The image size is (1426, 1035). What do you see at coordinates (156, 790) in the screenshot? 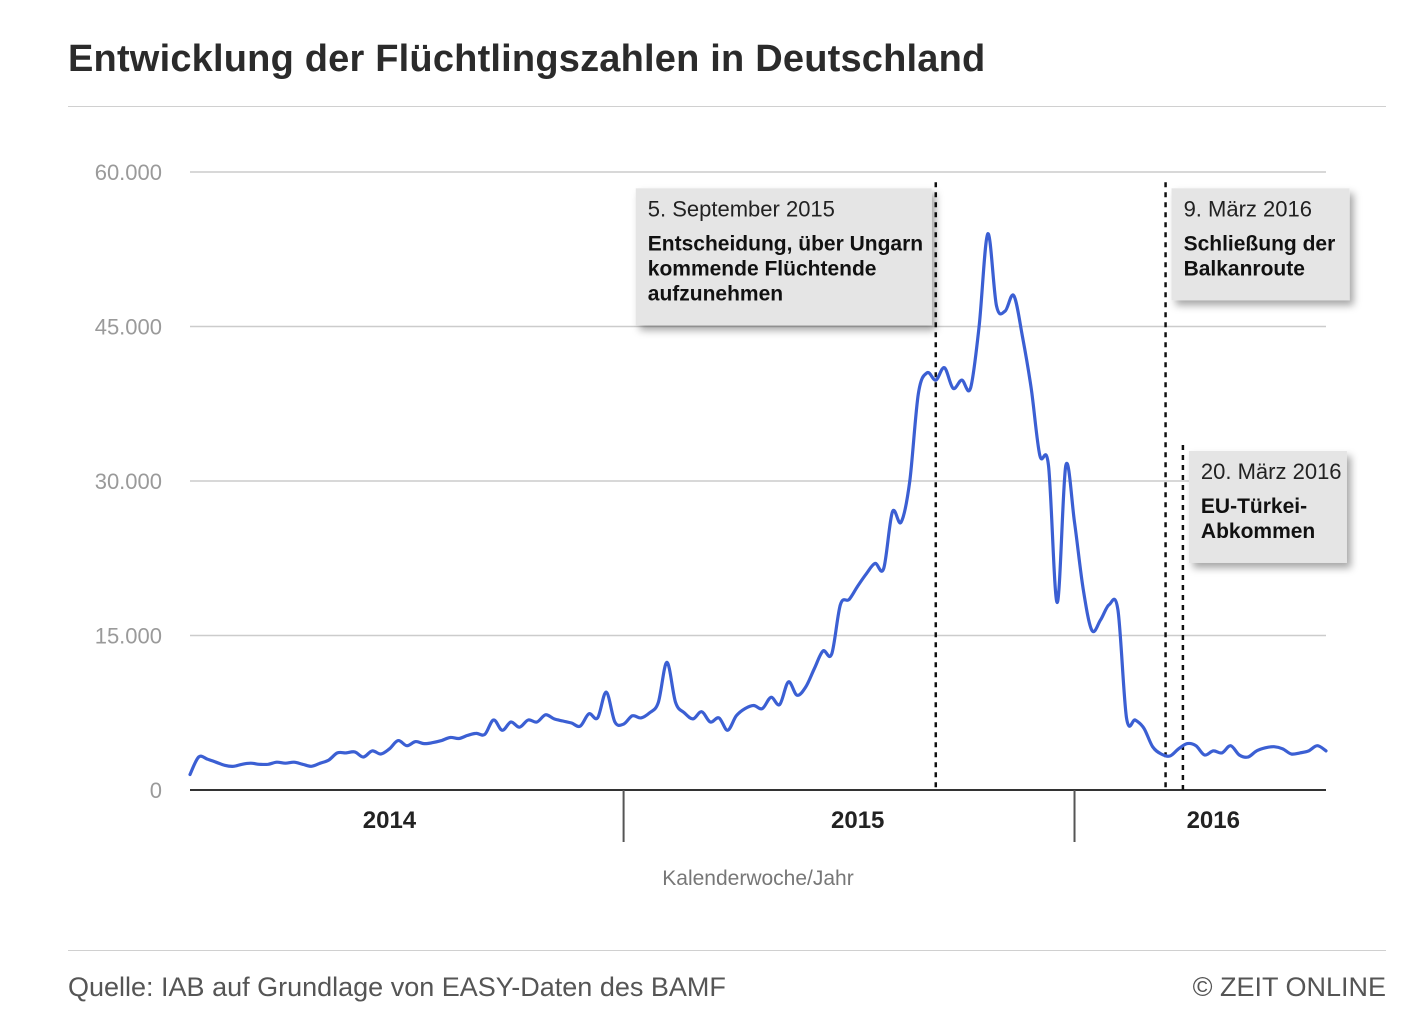
I see `y-tick-label: 0` at bounding box center [156, 790].